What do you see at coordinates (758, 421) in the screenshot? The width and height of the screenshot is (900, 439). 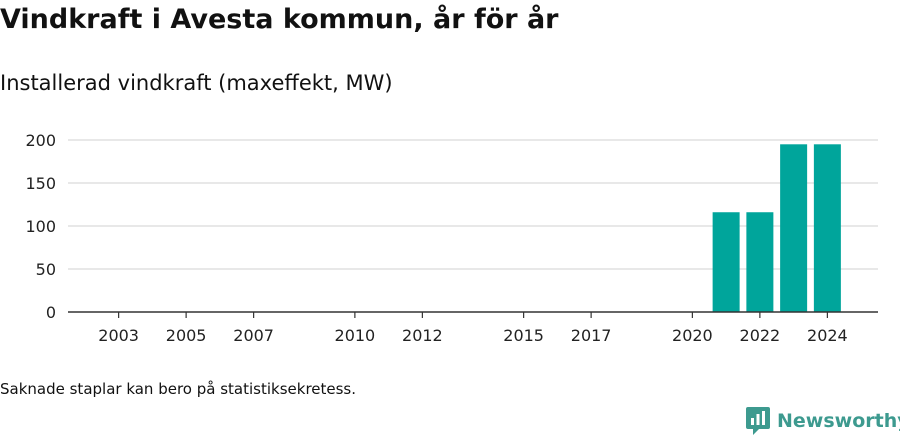 I see `newsworthy-logo-icon` at bounding box center [758, 421].